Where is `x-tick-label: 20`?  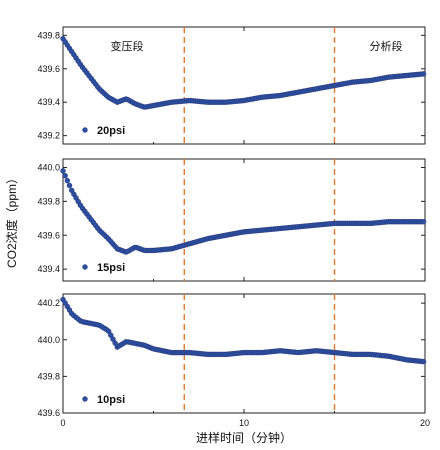 x-tick-label: 20 is located at coordinates (425, 423).